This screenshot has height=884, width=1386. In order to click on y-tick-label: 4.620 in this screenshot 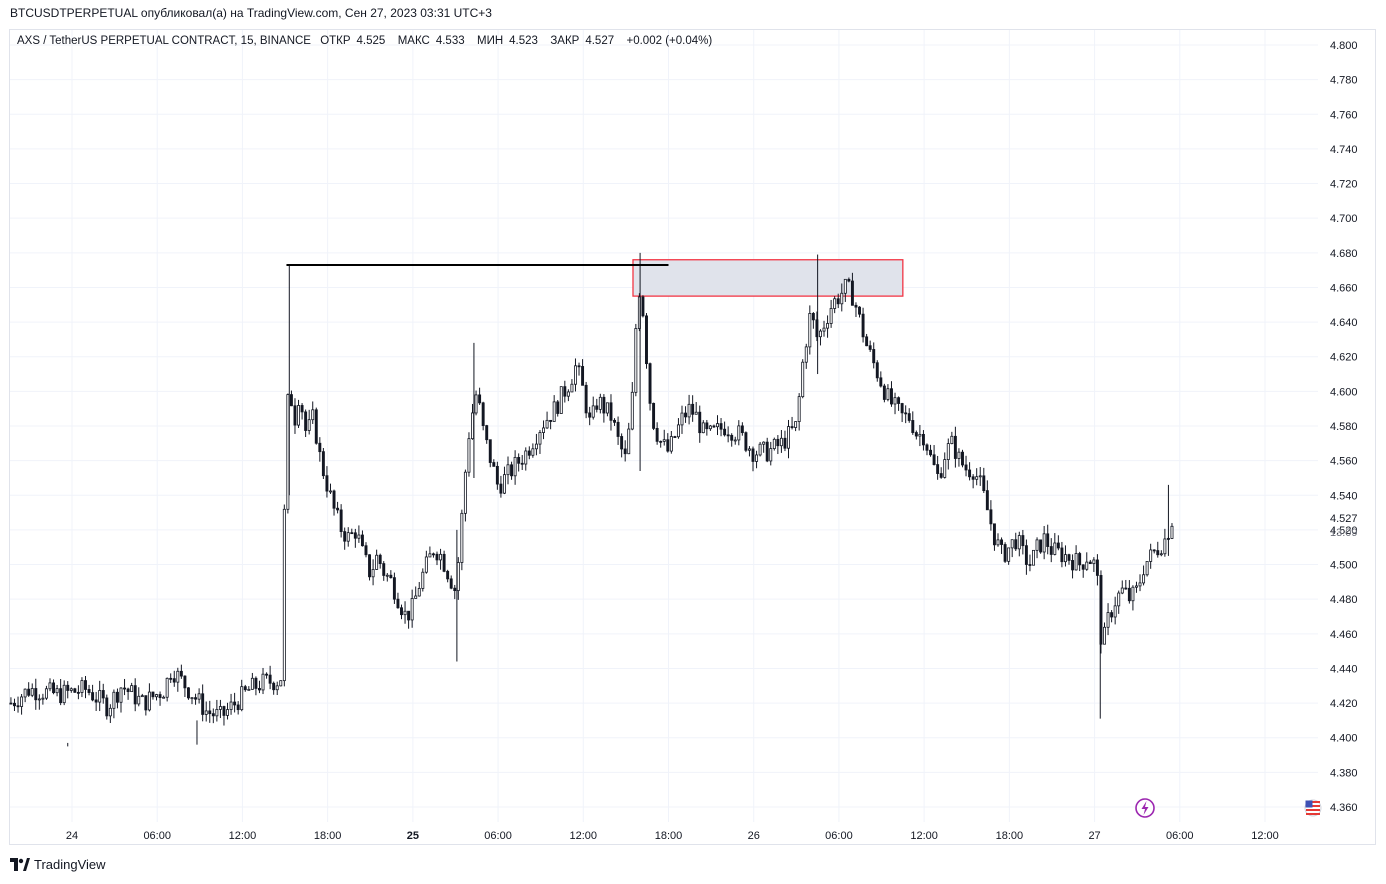, I will do `click(1344, 358)`.